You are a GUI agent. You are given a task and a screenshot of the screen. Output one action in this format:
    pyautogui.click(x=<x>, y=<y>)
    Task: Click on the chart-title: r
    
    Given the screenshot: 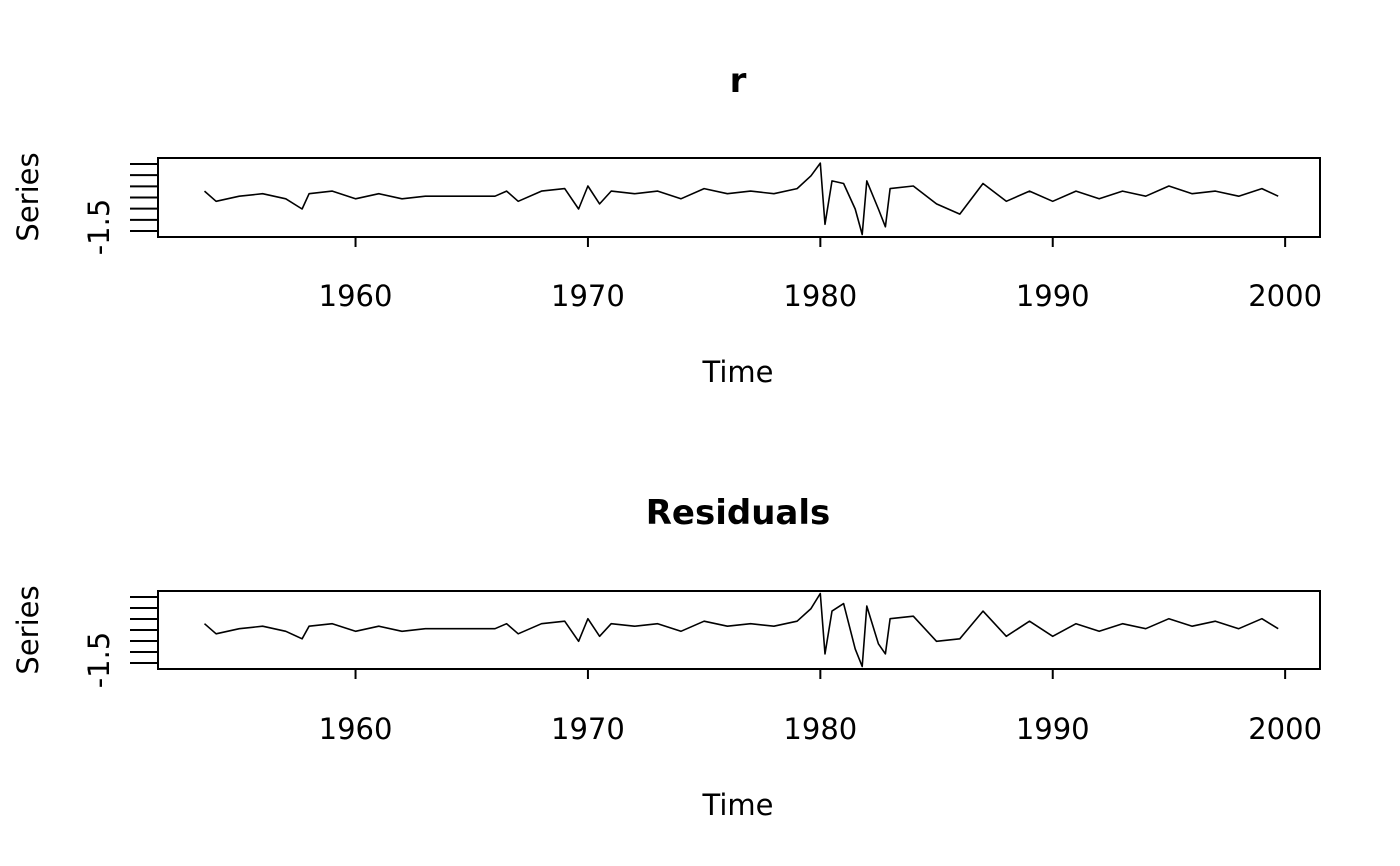 What is the action you would take?
    pyautogui.click(x=738, y=81)
    